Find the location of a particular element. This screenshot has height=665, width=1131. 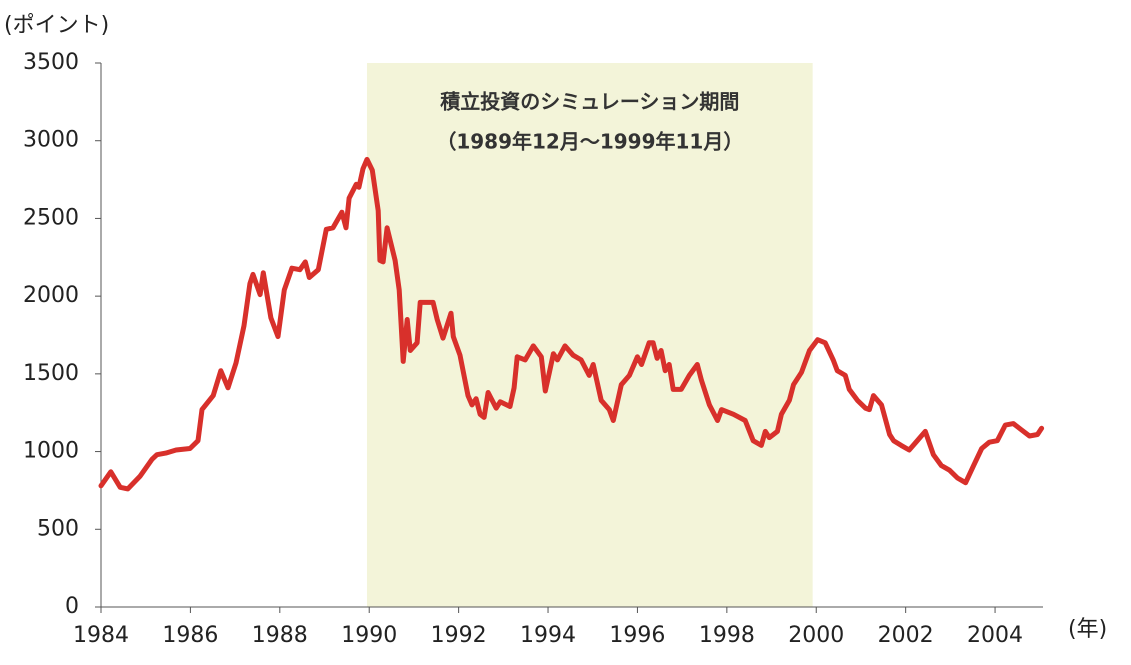

y-tick-label: 500 is located at coordinates (58, 528).